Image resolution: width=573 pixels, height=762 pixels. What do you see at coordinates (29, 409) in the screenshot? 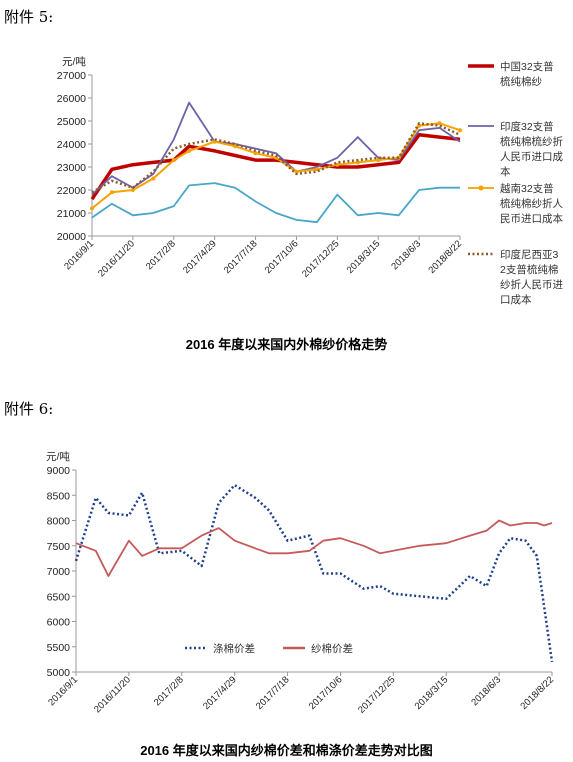
I see `annex-6-heading: 附件 6:` at bounding box center [29, 409].